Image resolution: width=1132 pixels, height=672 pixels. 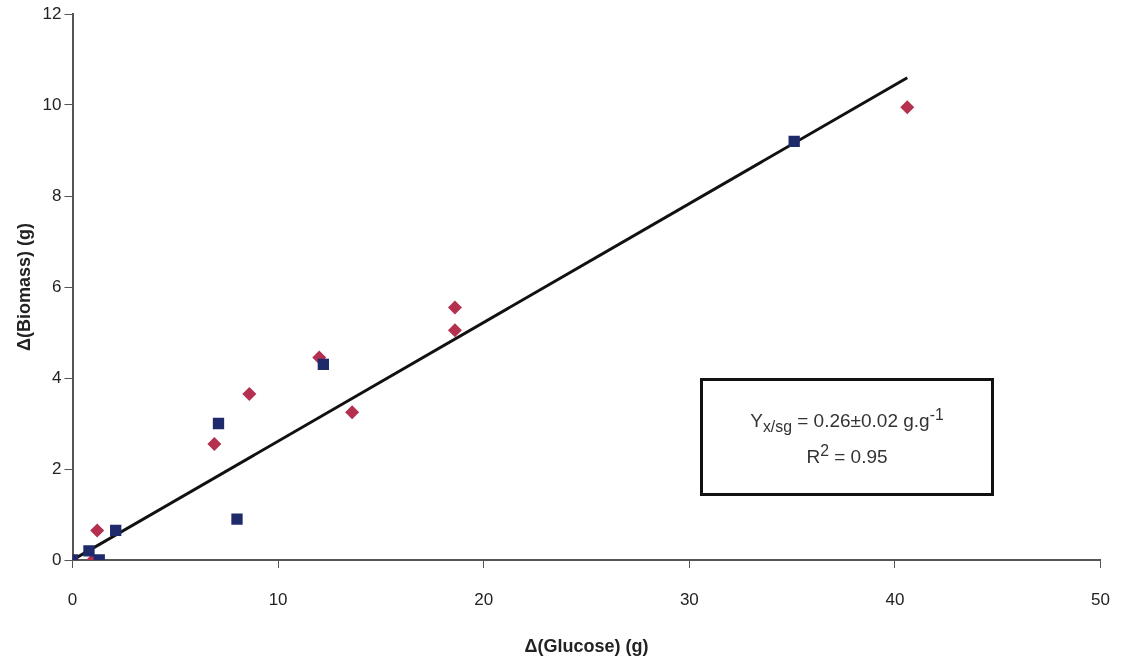 What do you see at coordinates (57, 559) in the screenshot?
I see `y-tick-label: 0` at bounding box center [57, 559].